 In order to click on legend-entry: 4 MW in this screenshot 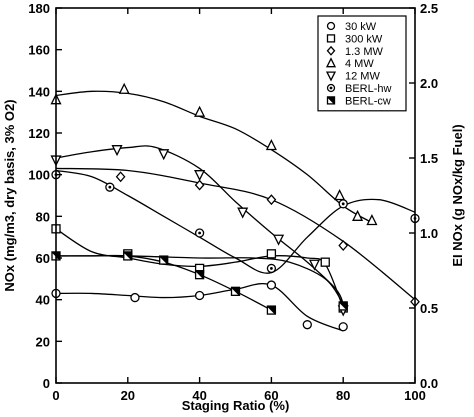, I will do `click(359, 64)`.